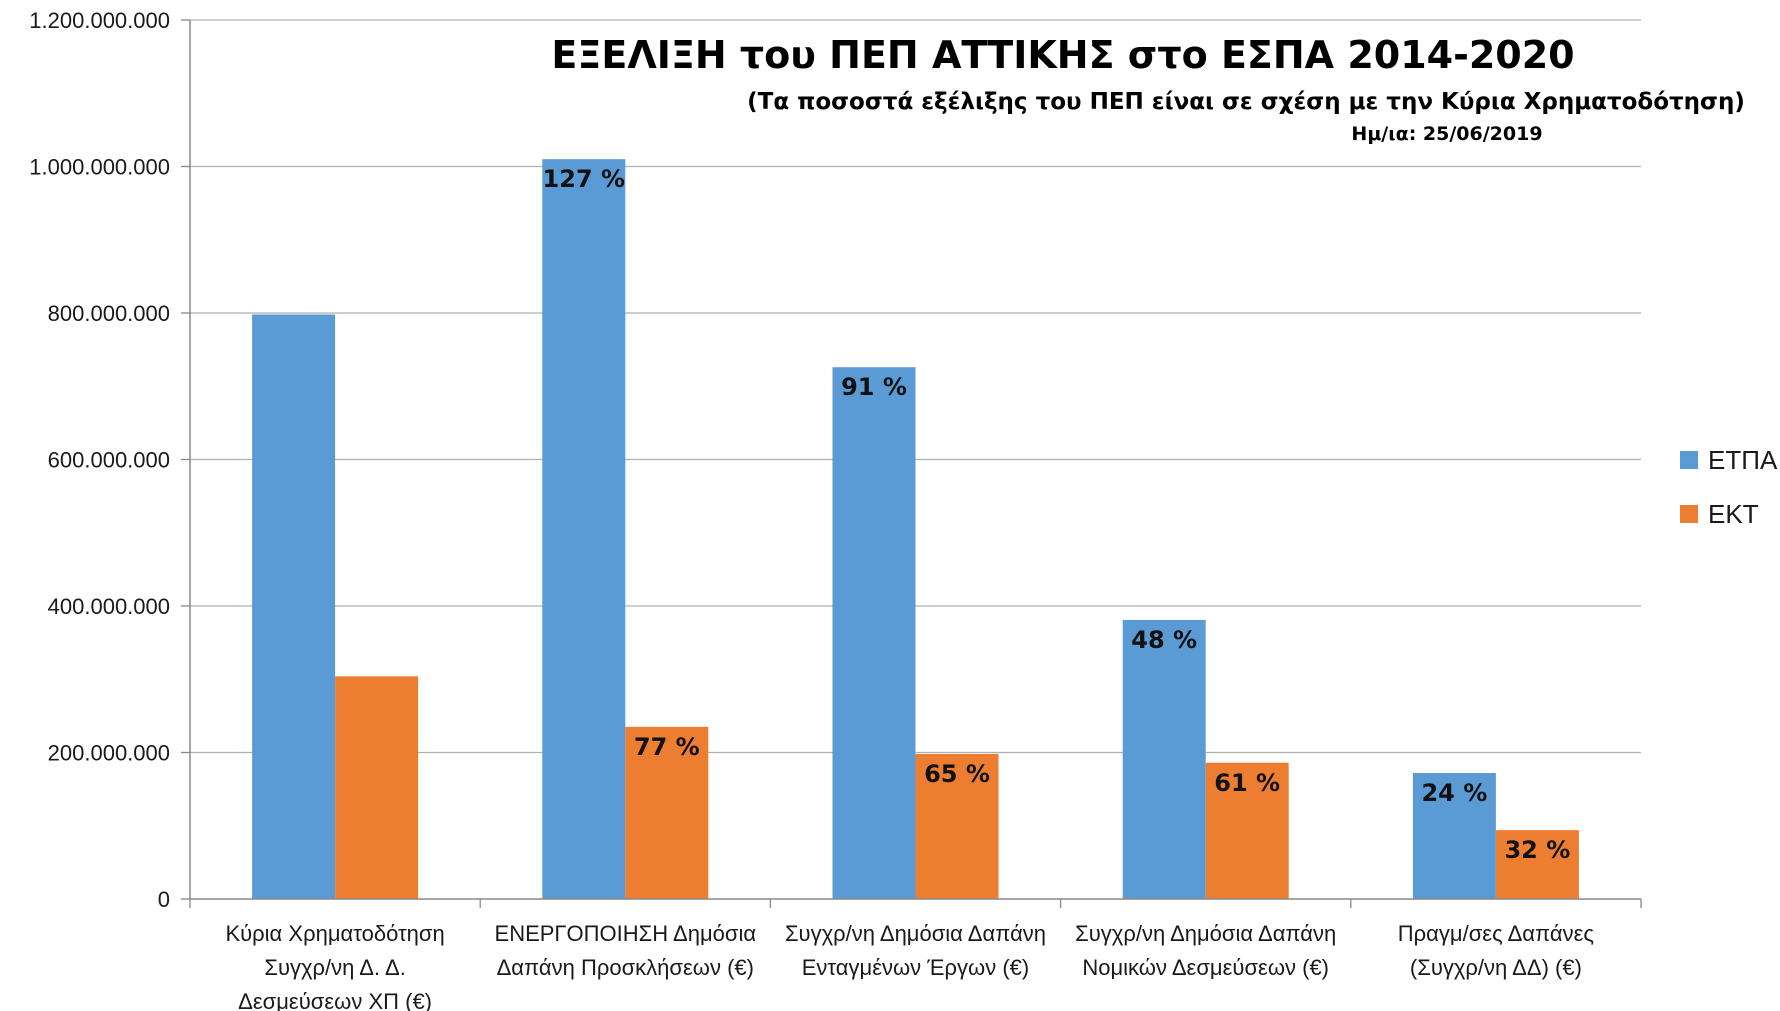 The image size is (1780, 1011). I want to click on y-tick-label: 0, so click(164, 899).